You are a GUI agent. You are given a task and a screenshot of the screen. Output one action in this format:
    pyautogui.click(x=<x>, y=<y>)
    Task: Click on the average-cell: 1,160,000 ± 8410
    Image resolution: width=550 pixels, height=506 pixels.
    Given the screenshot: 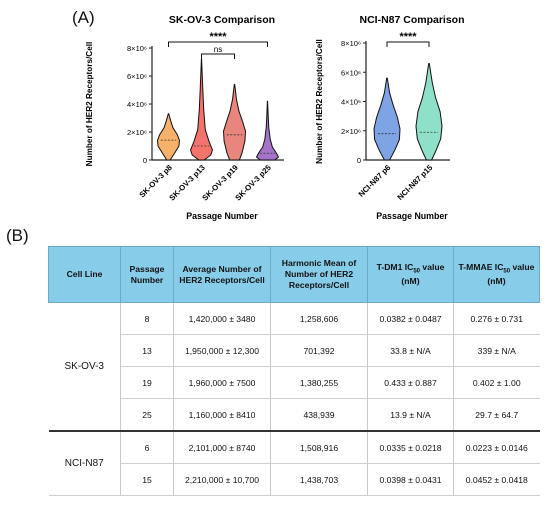 What is the action you would take?
    pyautogui.click(x=222, y=415)
    